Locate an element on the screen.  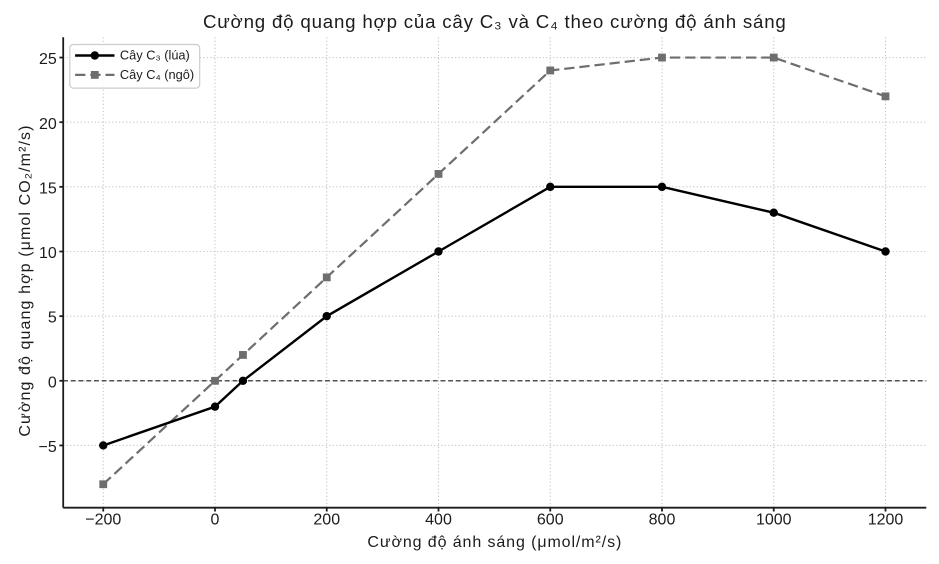
svg-text: 400 is located at coordinates (438, 520).